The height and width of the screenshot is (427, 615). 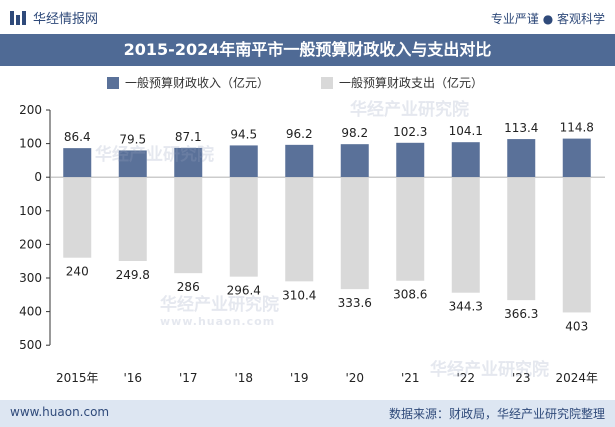 I want to click on x-category-label: '22, so click(x=465, y=378).